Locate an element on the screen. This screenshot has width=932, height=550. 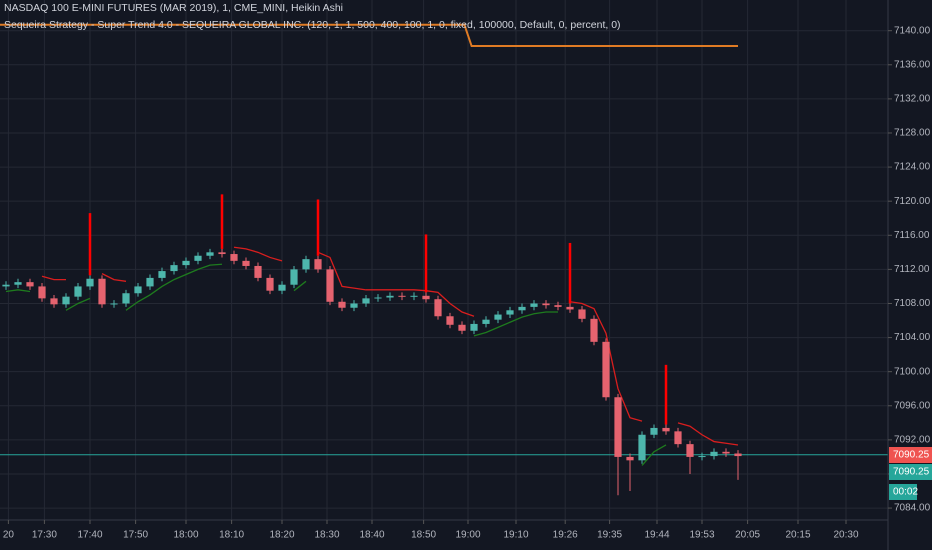
y-tick-label: 7124.00 is located at coordinates (912, 167).